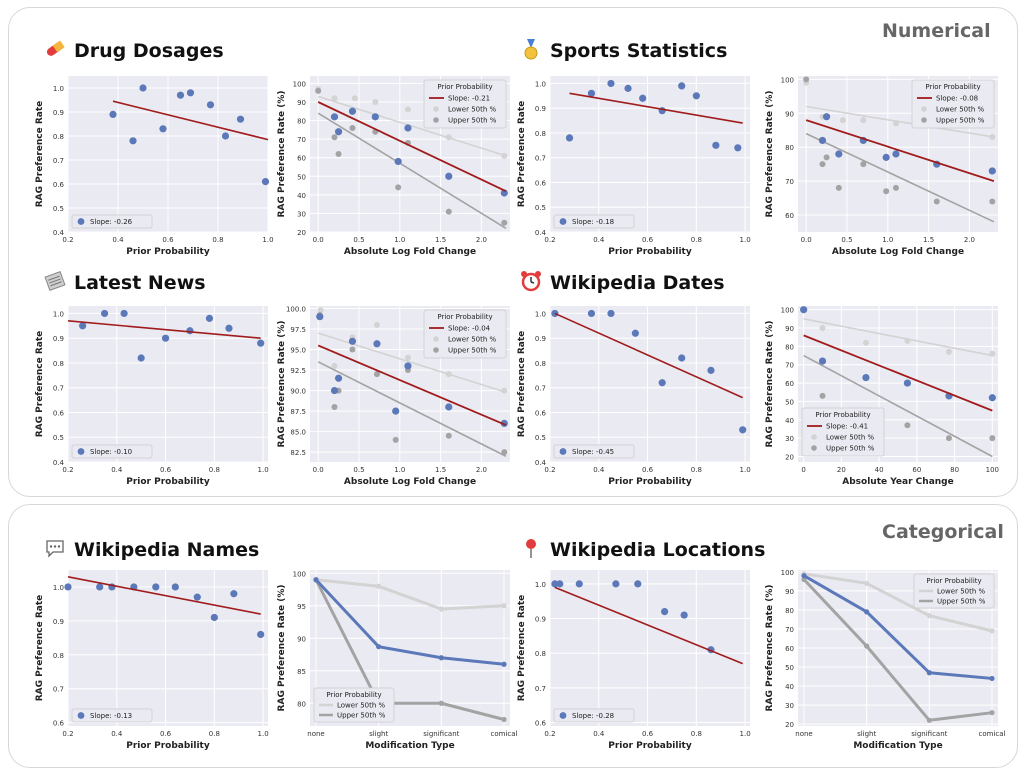  Describe the element at coordinates (540, 339) in the screenshot. I see `chart-6-y-tick-label: 0.9` at that location.